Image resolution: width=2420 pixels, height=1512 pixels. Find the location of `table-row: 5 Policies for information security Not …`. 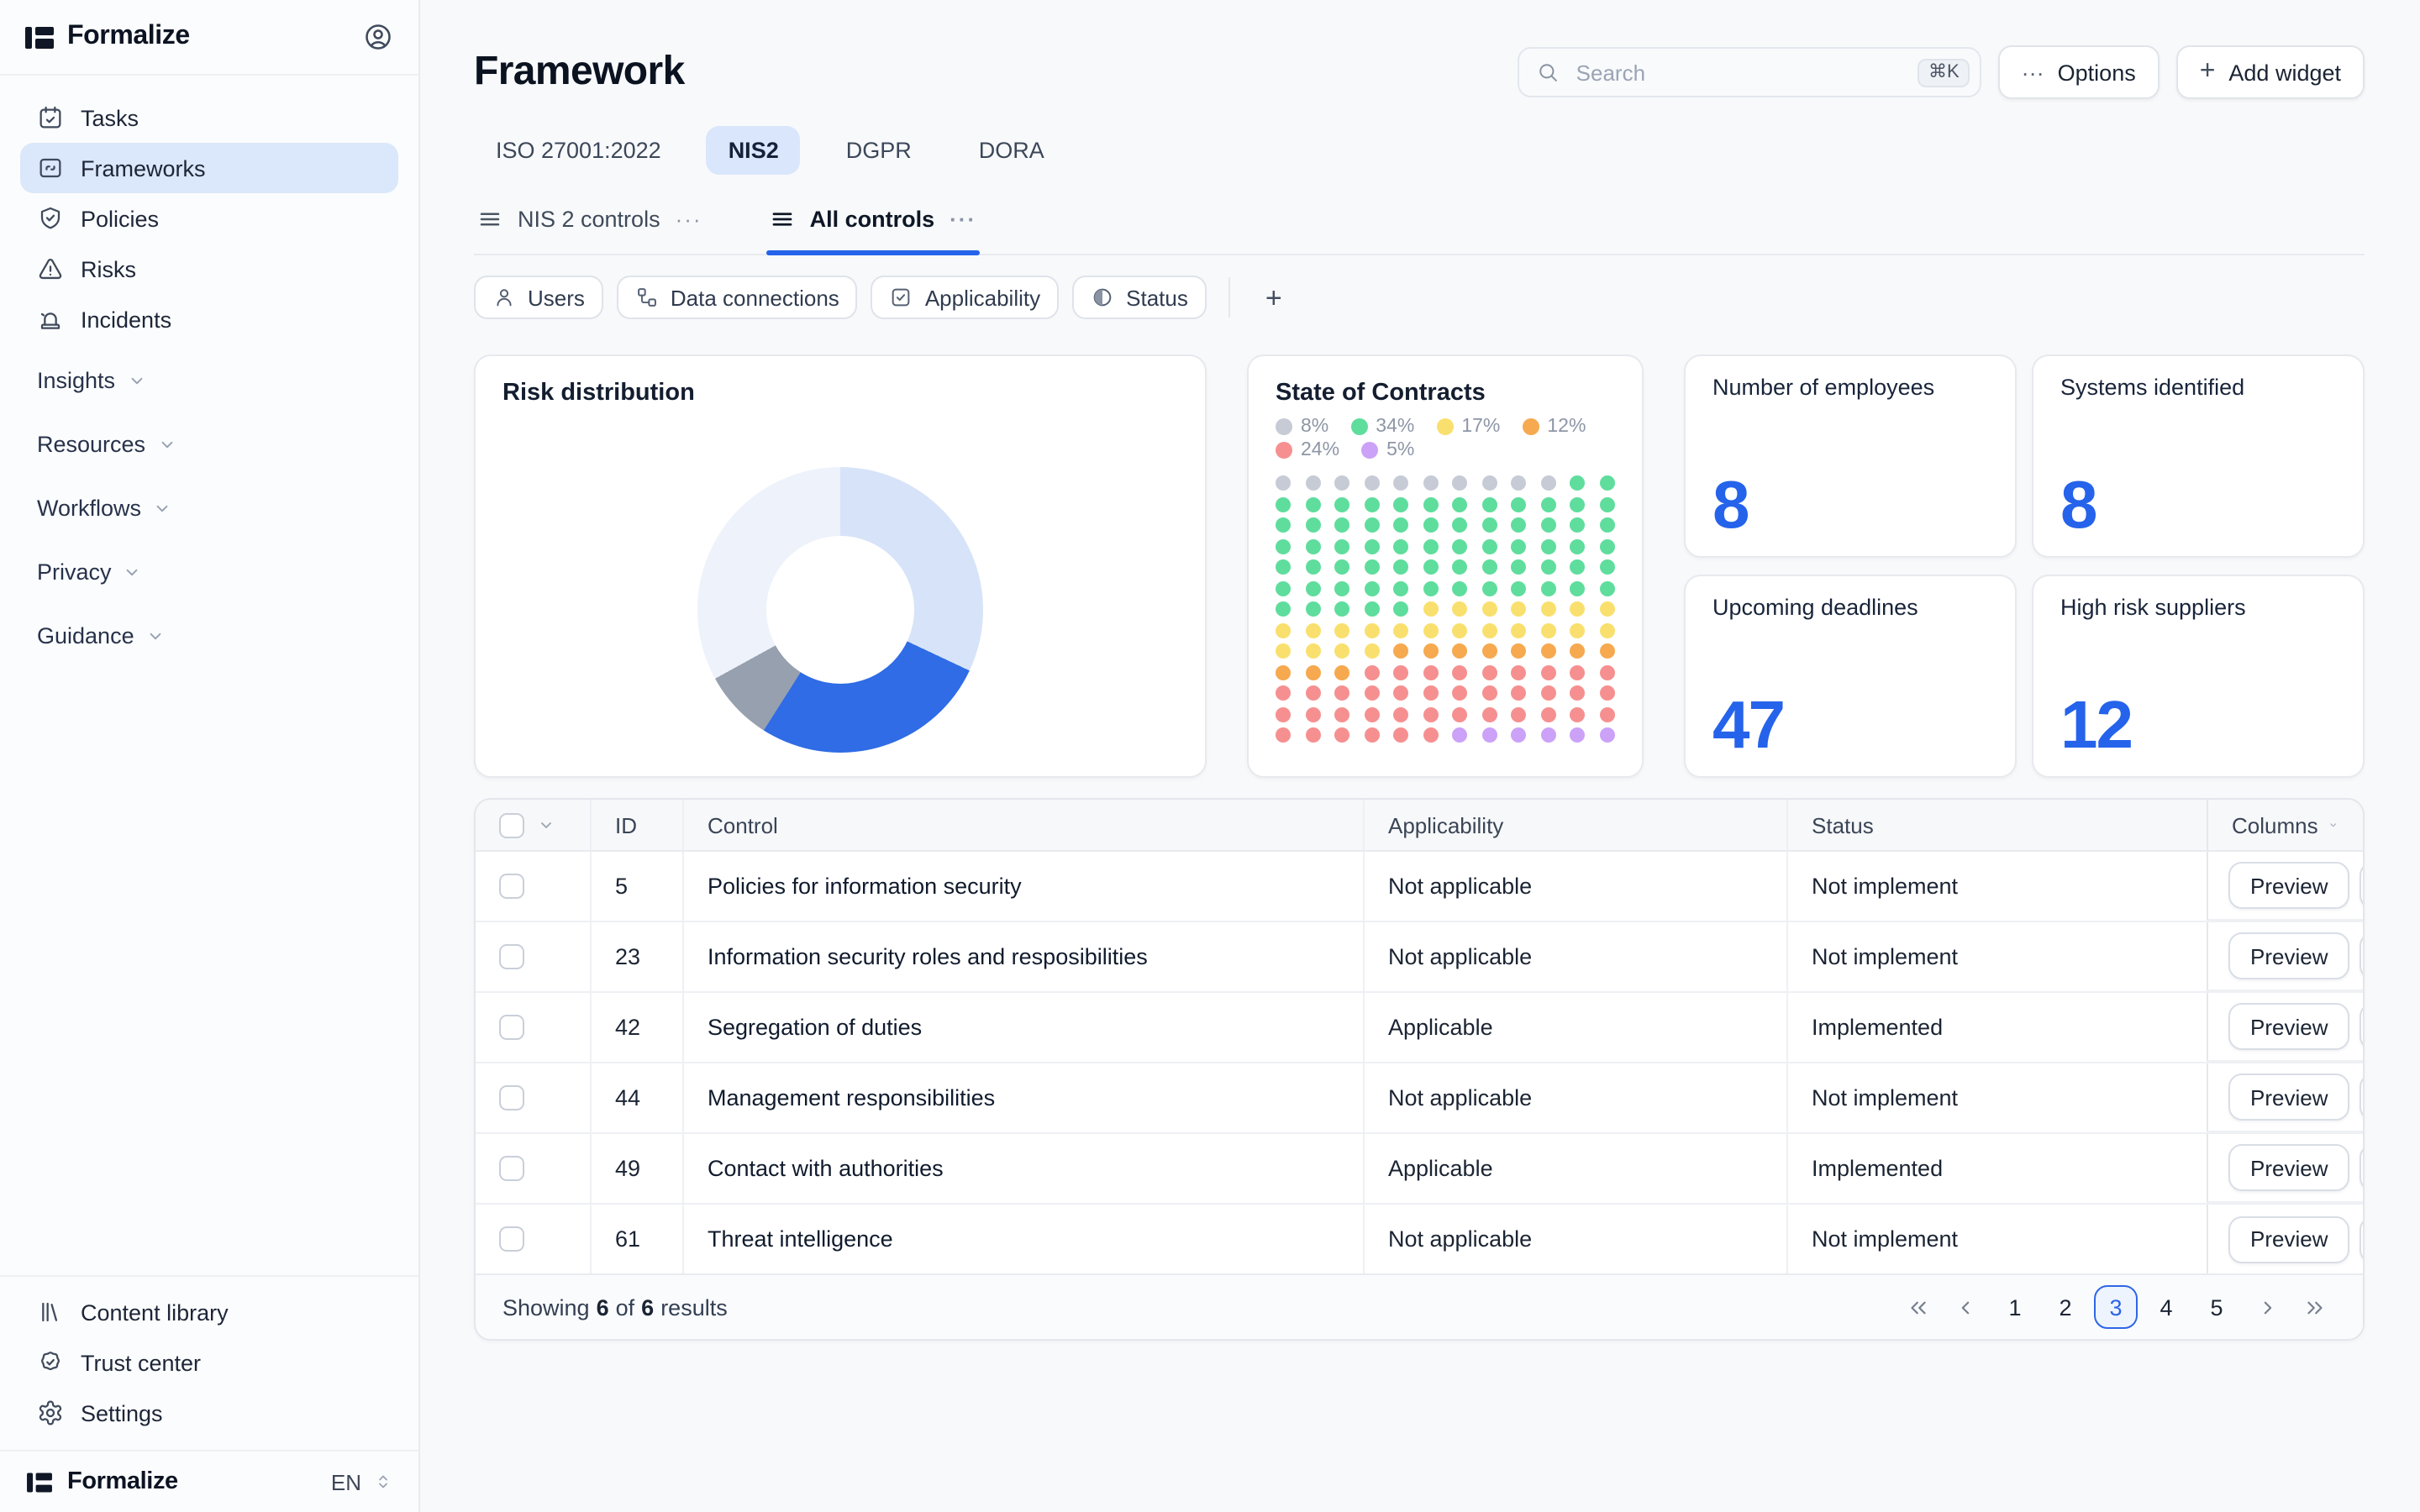

table-row: 5 Policies for information security Not … is located at coordinates (1419, 887).